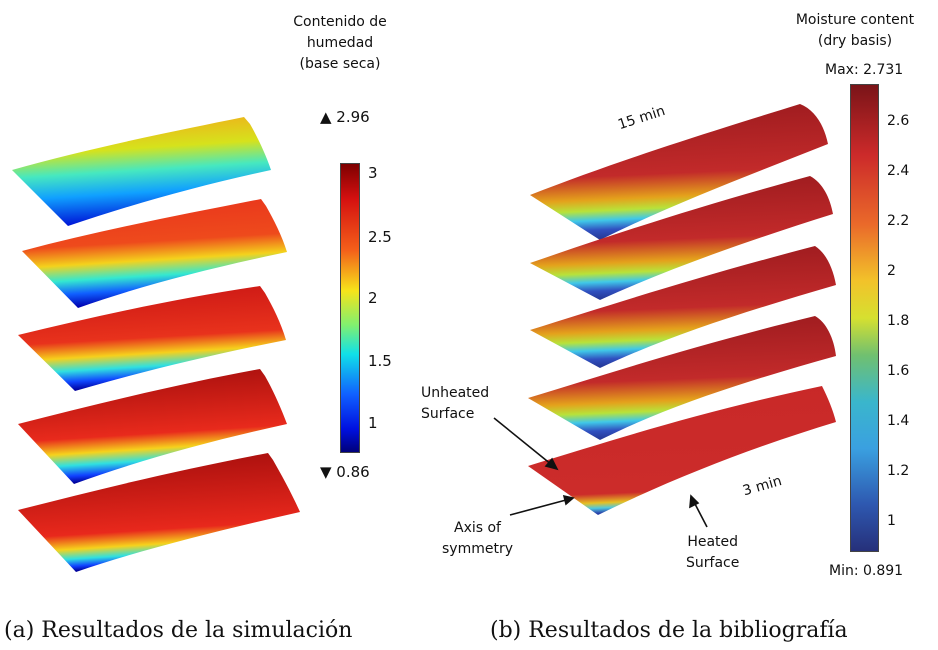  What do you see at coordinates (380, 361) in the screenshot?
I see `left-colorbar-tick-label: 1.5` at bounding box center [380, 361].